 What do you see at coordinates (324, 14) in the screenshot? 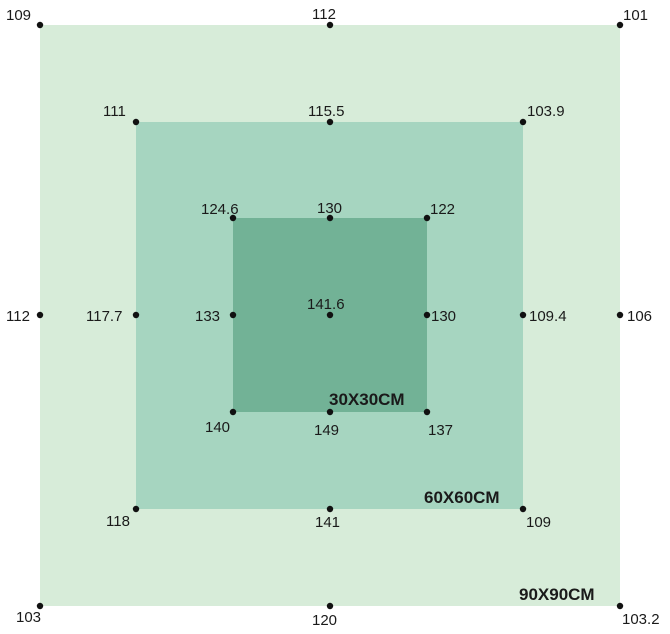
I see `outer-top-center-label: 112` at bounding box center [324, 14].